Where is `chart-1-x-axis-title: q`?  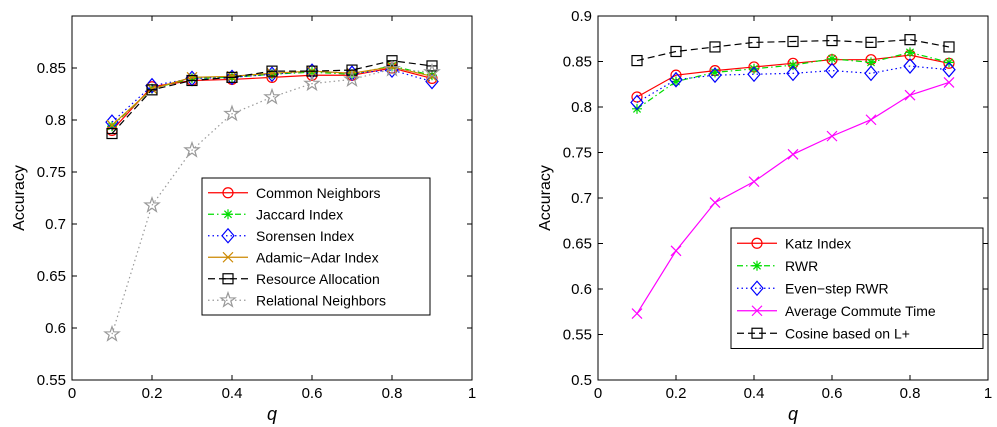
chart-1-x-axis-title: q is located at coordinates (272, 414).